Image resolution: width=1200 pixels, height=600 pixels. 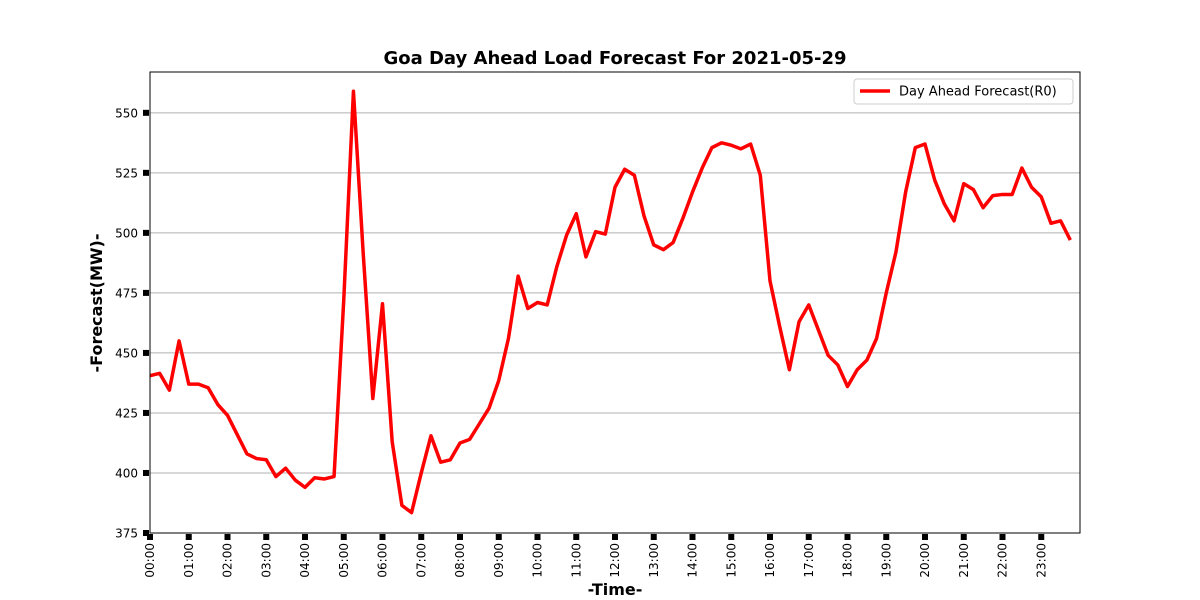 I want to click on x-tick-label: 00:00, so click(x=150, y=560).